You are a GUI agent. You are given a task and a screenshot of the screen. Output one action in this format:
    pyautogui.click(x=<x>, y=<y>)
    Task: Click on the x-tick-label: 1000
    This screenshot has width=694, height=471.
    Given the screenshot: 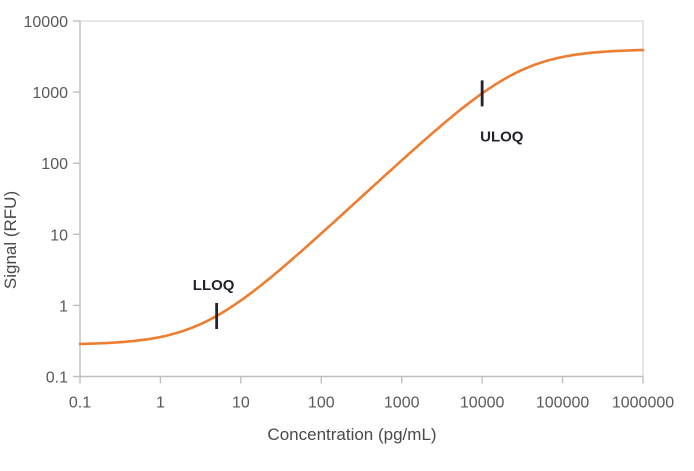 What is the action you would take?
    pyautogui.click(x=402, y=403)
    